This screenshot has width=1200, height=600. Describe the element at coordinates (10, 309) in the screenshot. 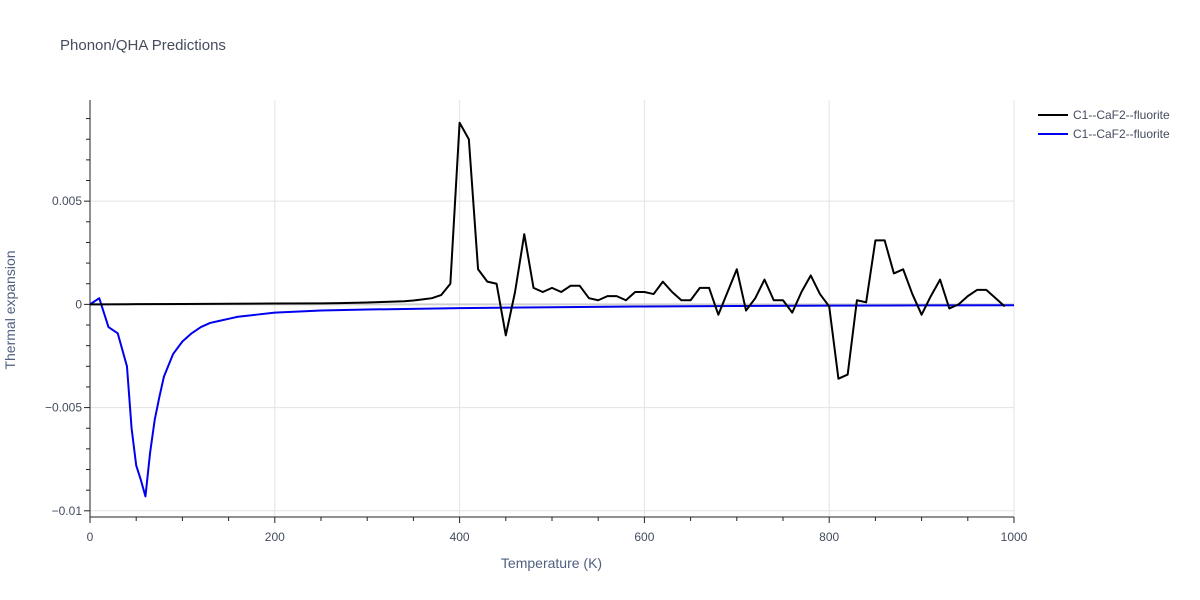

I see `y-axis-title: Thermal expansion` at that location.